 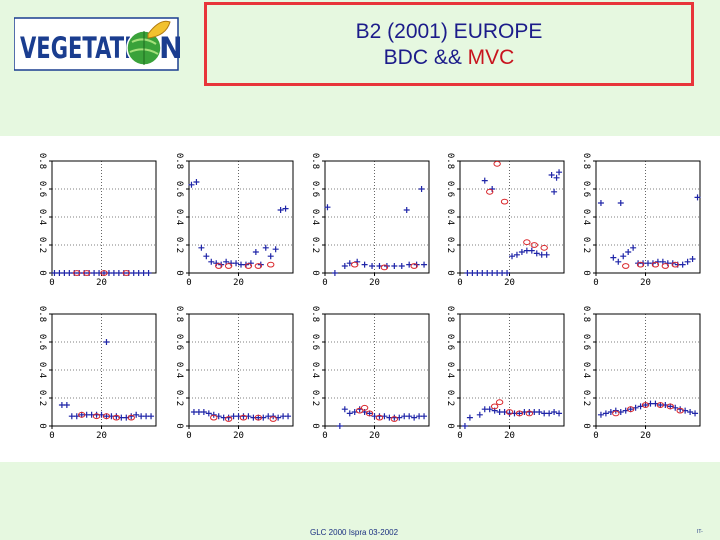 I want to click on title-accent: MVC, so click(x=491, y=57).